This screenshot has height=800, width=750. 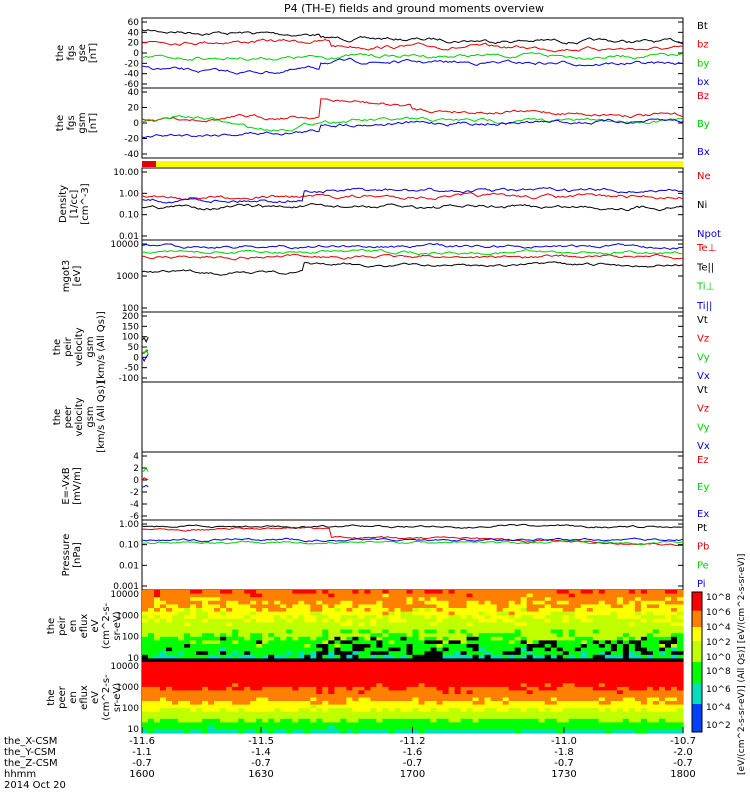 What do you see at coordinates (703, 514) in the screenshot?
I see `legend-efield-Ex: Ex` at bounding box center [703, 514].